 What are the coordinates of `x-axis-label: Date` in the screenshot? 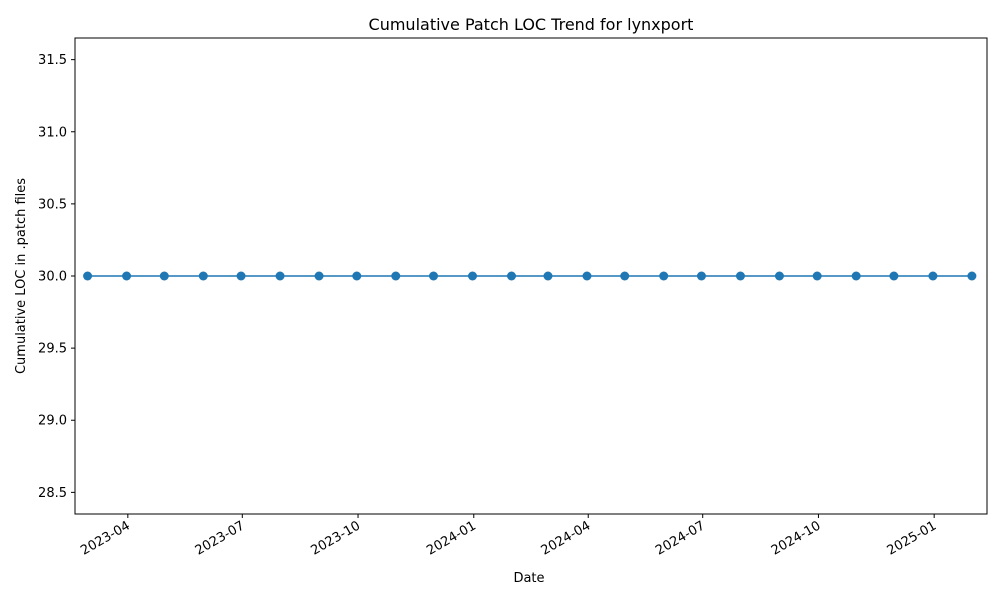 It's located at (528, 578).